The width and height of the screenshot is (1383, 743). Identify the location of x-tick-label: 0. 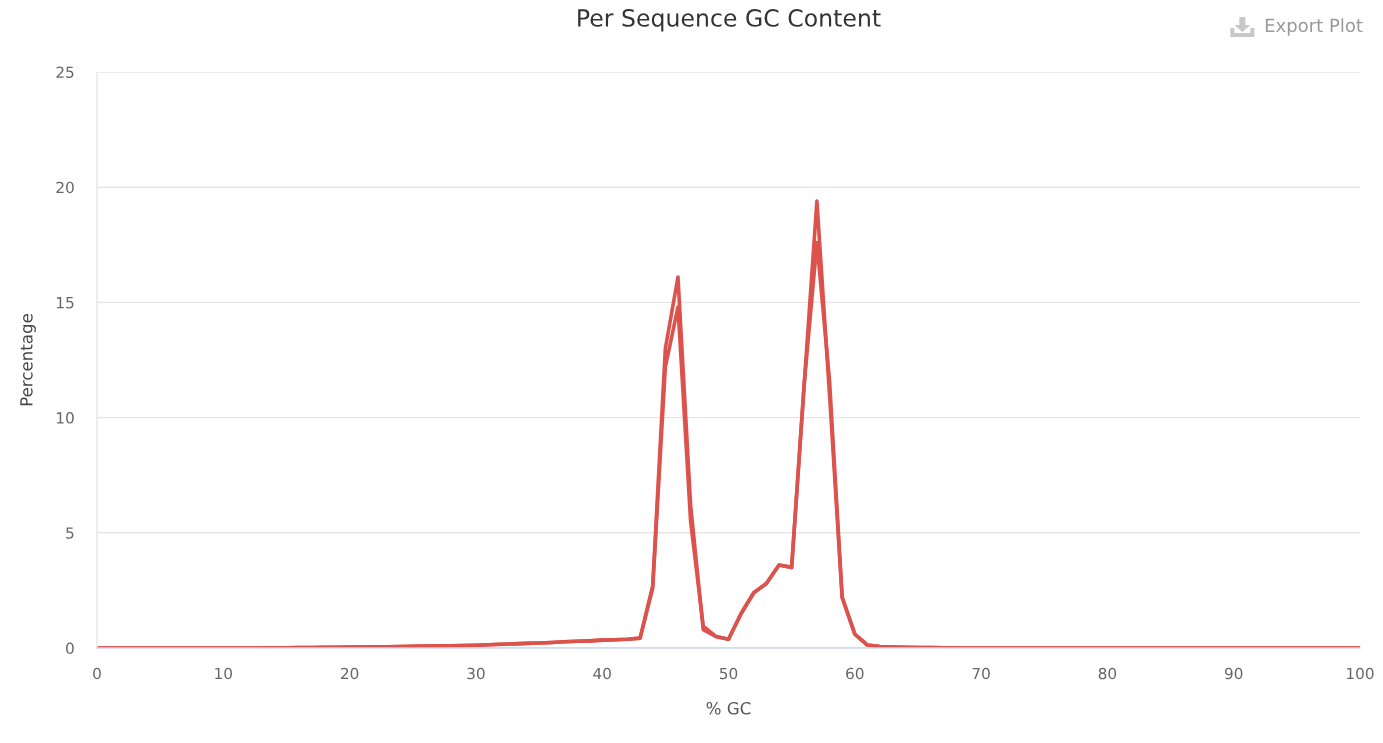
(97, 673).